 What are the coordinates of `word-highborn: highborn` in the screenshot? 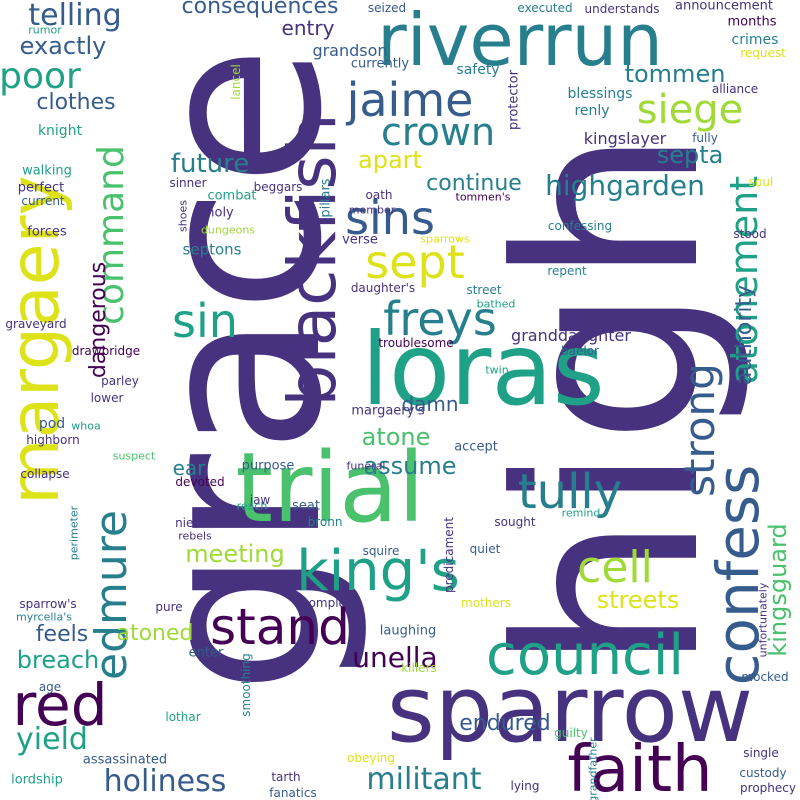 It's located at (53, 440).